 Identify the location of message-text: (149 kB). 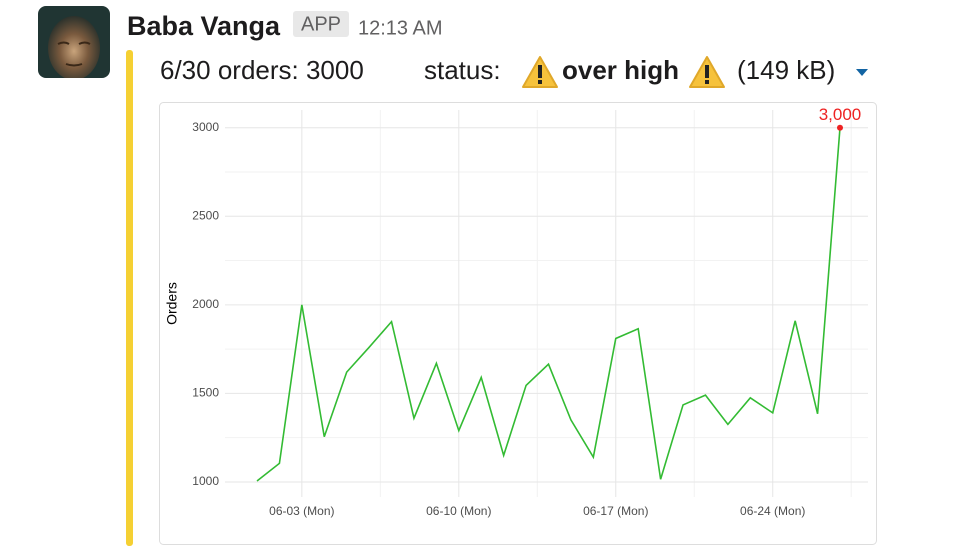
(786, 70).